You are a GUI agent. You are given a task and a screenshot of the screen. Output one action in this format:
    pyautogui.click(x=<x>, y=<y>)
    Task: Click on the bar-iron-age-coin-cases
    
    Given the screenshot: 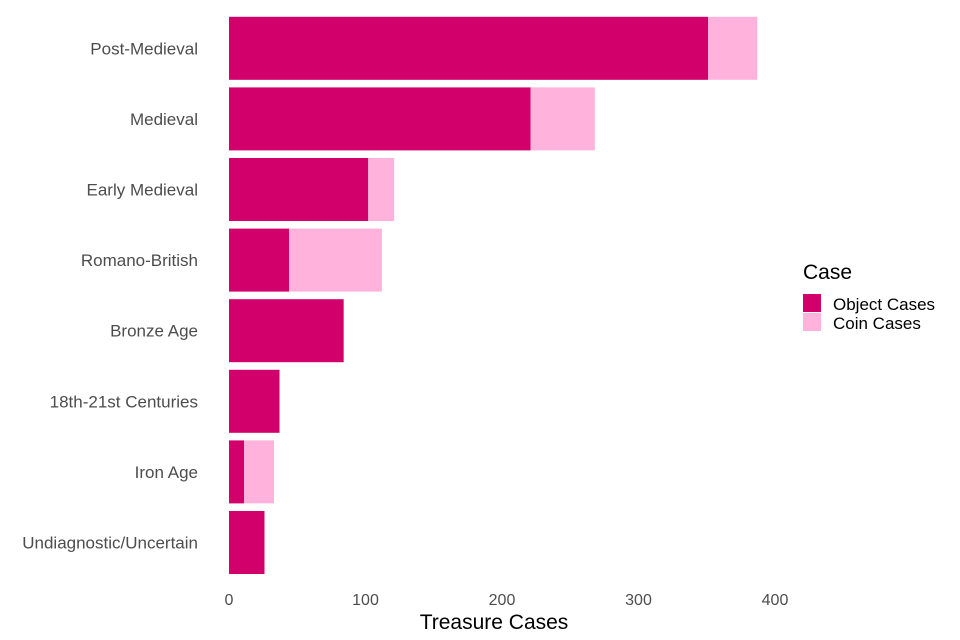 What is the action you would take?
    pyautogui.click(x=259, y=472)
    